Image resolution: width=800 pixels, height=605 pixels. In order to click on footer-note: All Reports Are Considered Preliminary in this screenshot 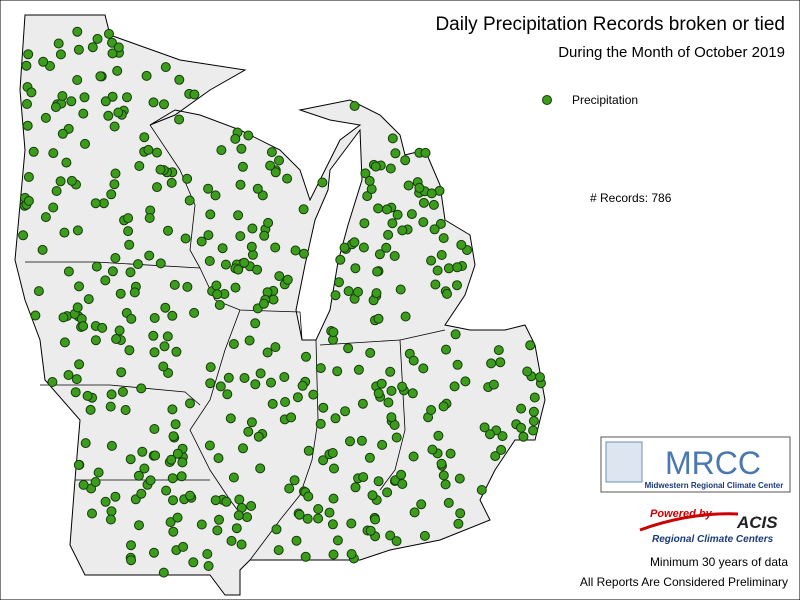, I will do `click(684, 582)`.